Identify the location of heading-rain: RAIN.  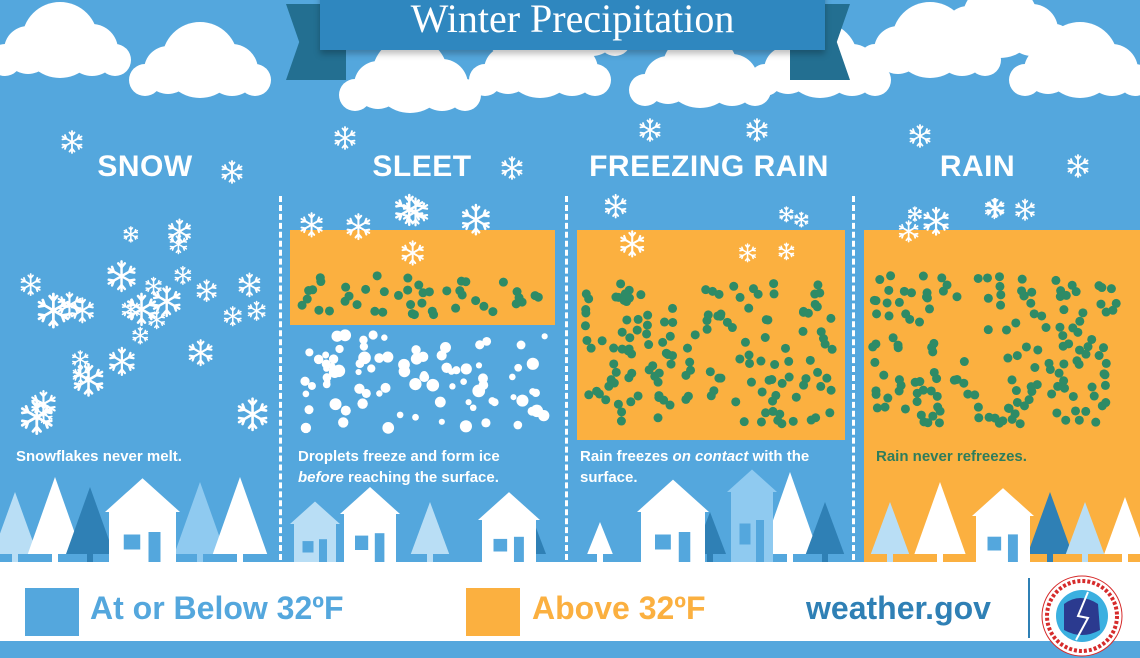
(977, 167).